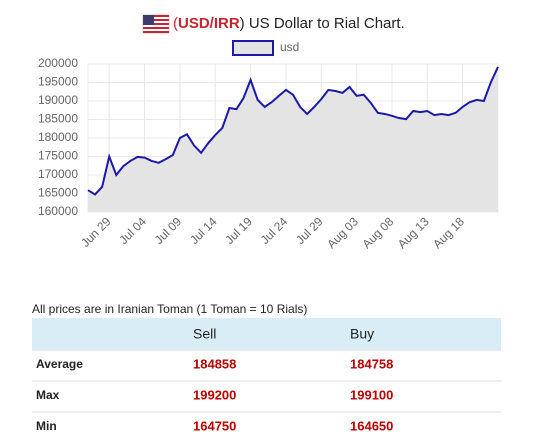  I want to click on x-tick-label: Aug 08, so click(378, 232).